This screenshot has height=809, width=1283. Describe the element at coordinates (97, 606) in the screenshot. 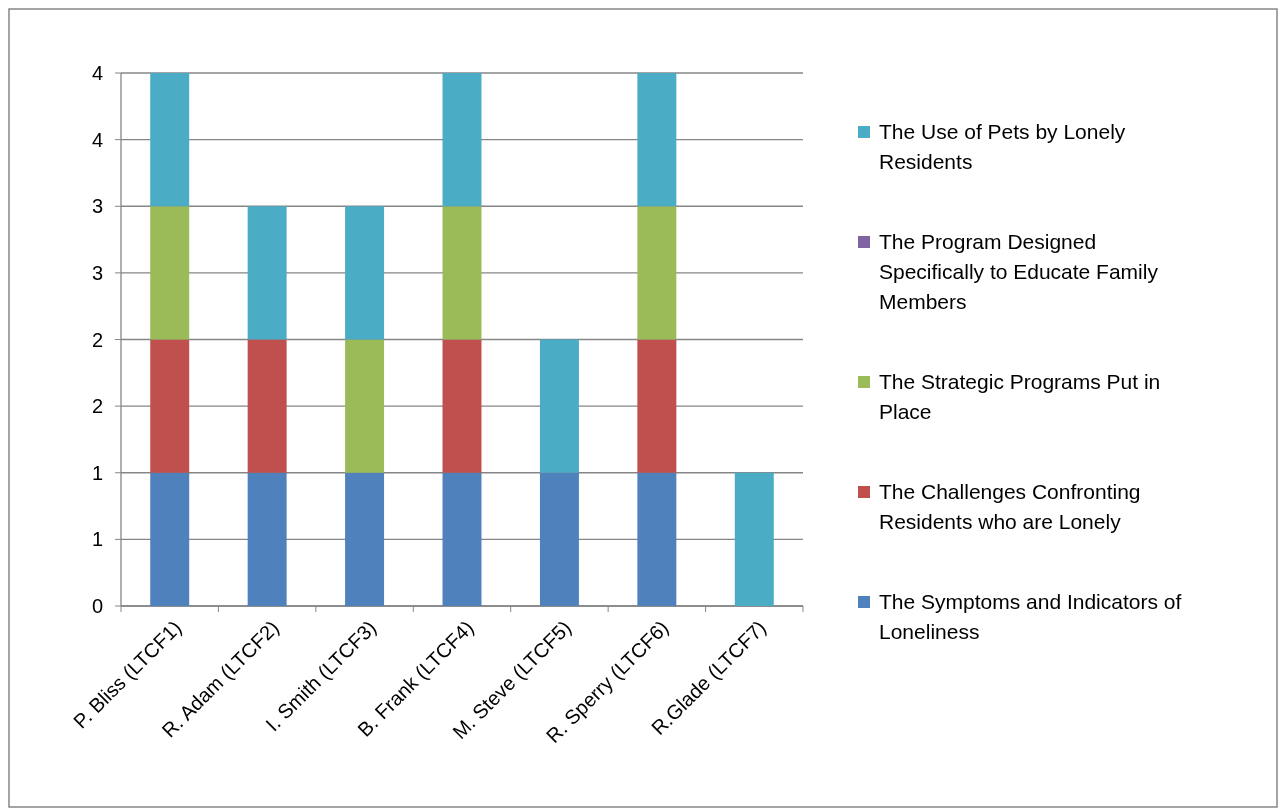

I see `y-tick-label: 0` at that location.